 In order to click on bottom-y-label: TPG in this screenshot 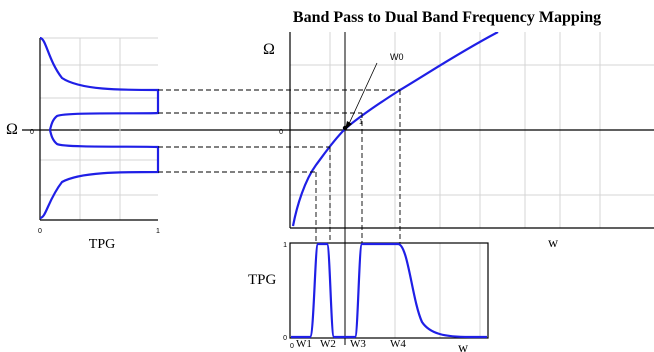, I will do `click(262, 280)`.